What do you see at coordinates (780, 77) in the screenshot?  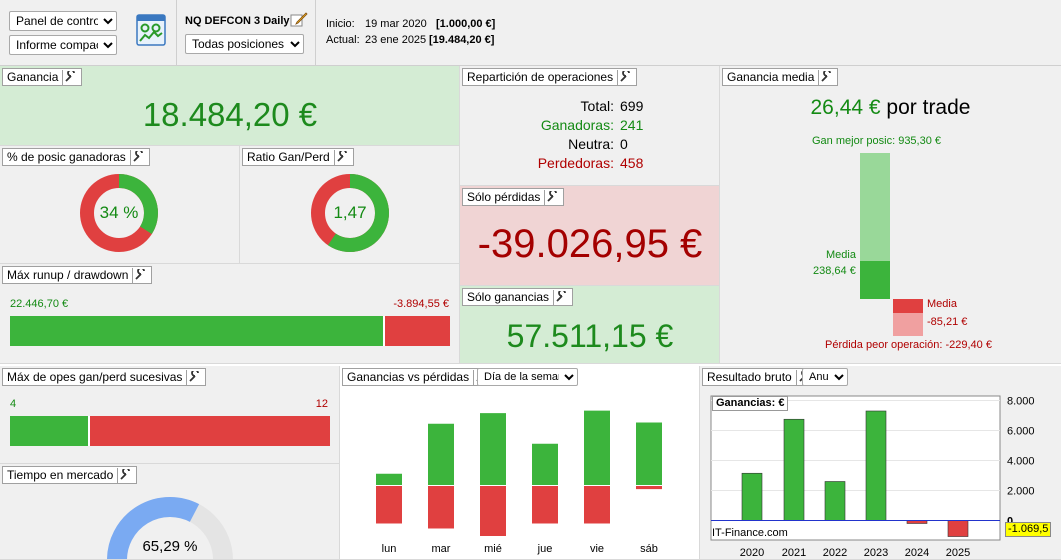 I see `ganancia-media-title: Ganancia media` at bounding box center [780, 77].